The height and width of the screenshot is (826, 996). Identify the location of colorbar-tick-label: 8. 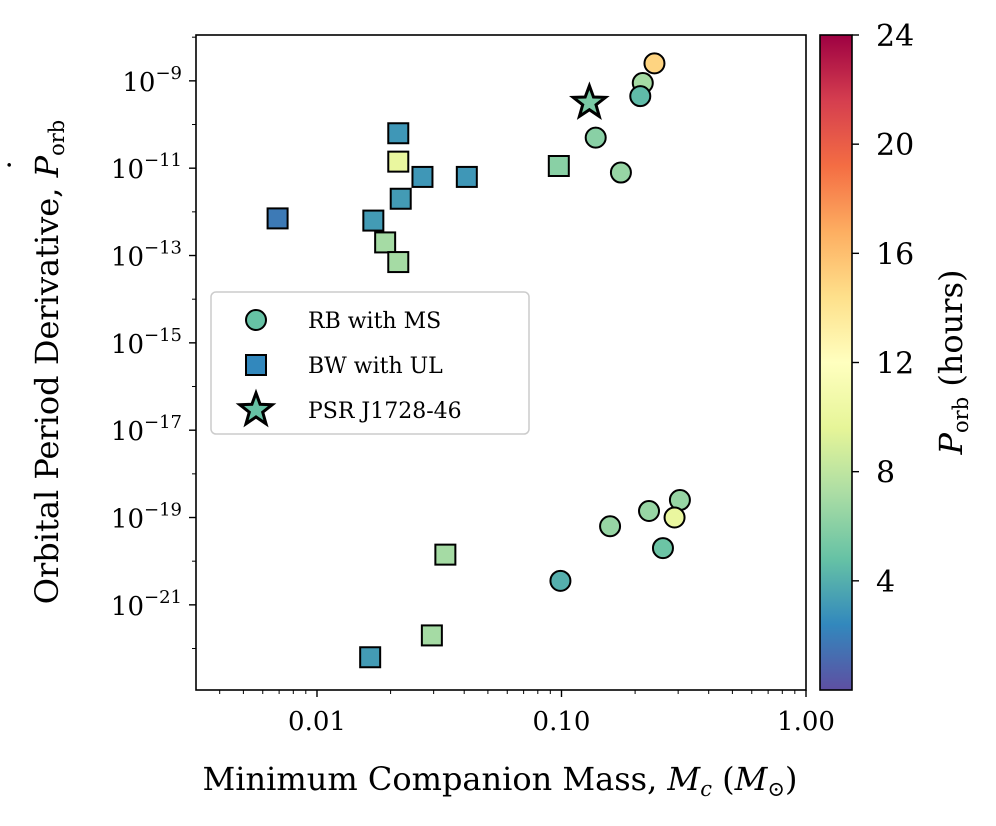
(885, 473).